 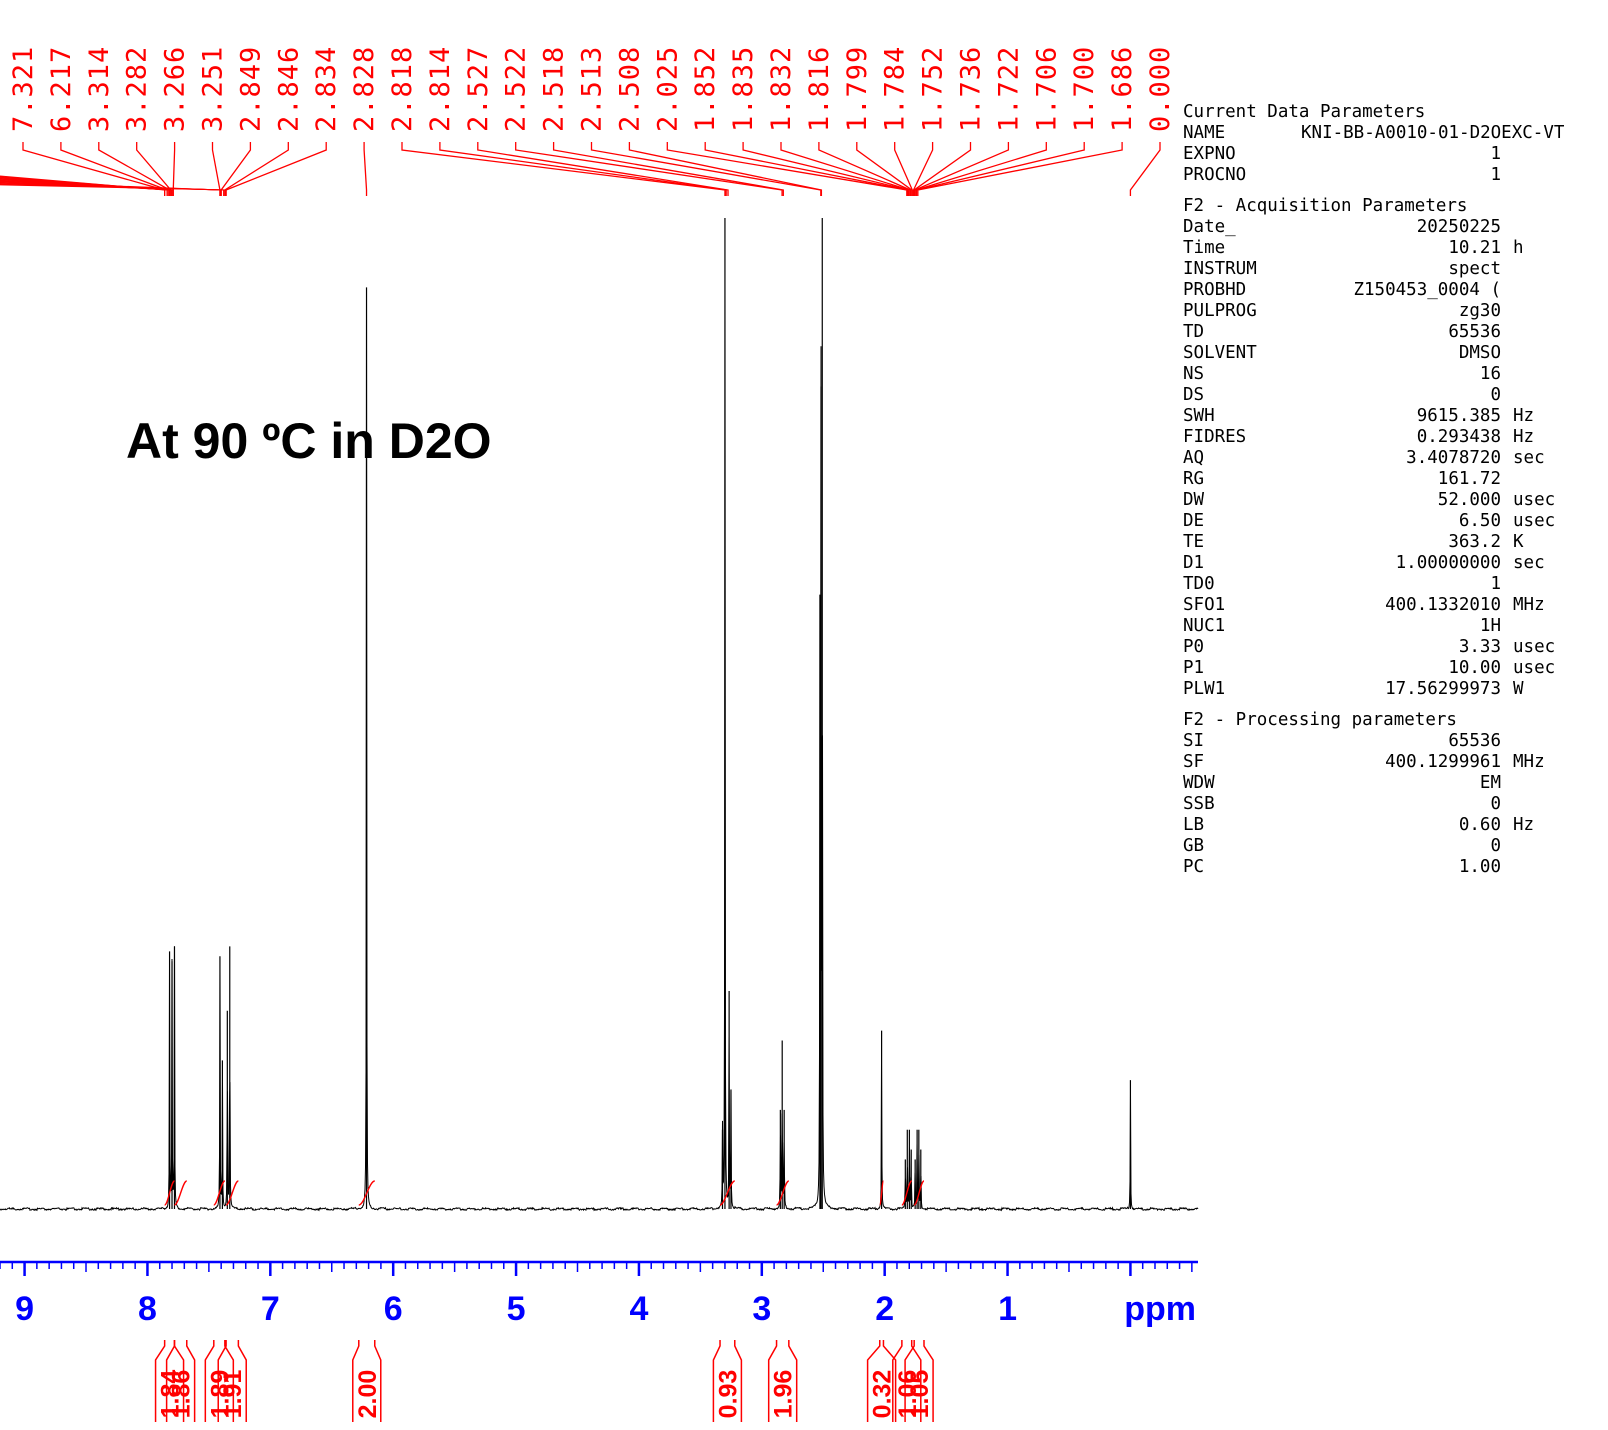 What do you see at coordinates (1474, 741) in the screenshot?
I see `param-value: 65536` at bounding box center [1474, 741].